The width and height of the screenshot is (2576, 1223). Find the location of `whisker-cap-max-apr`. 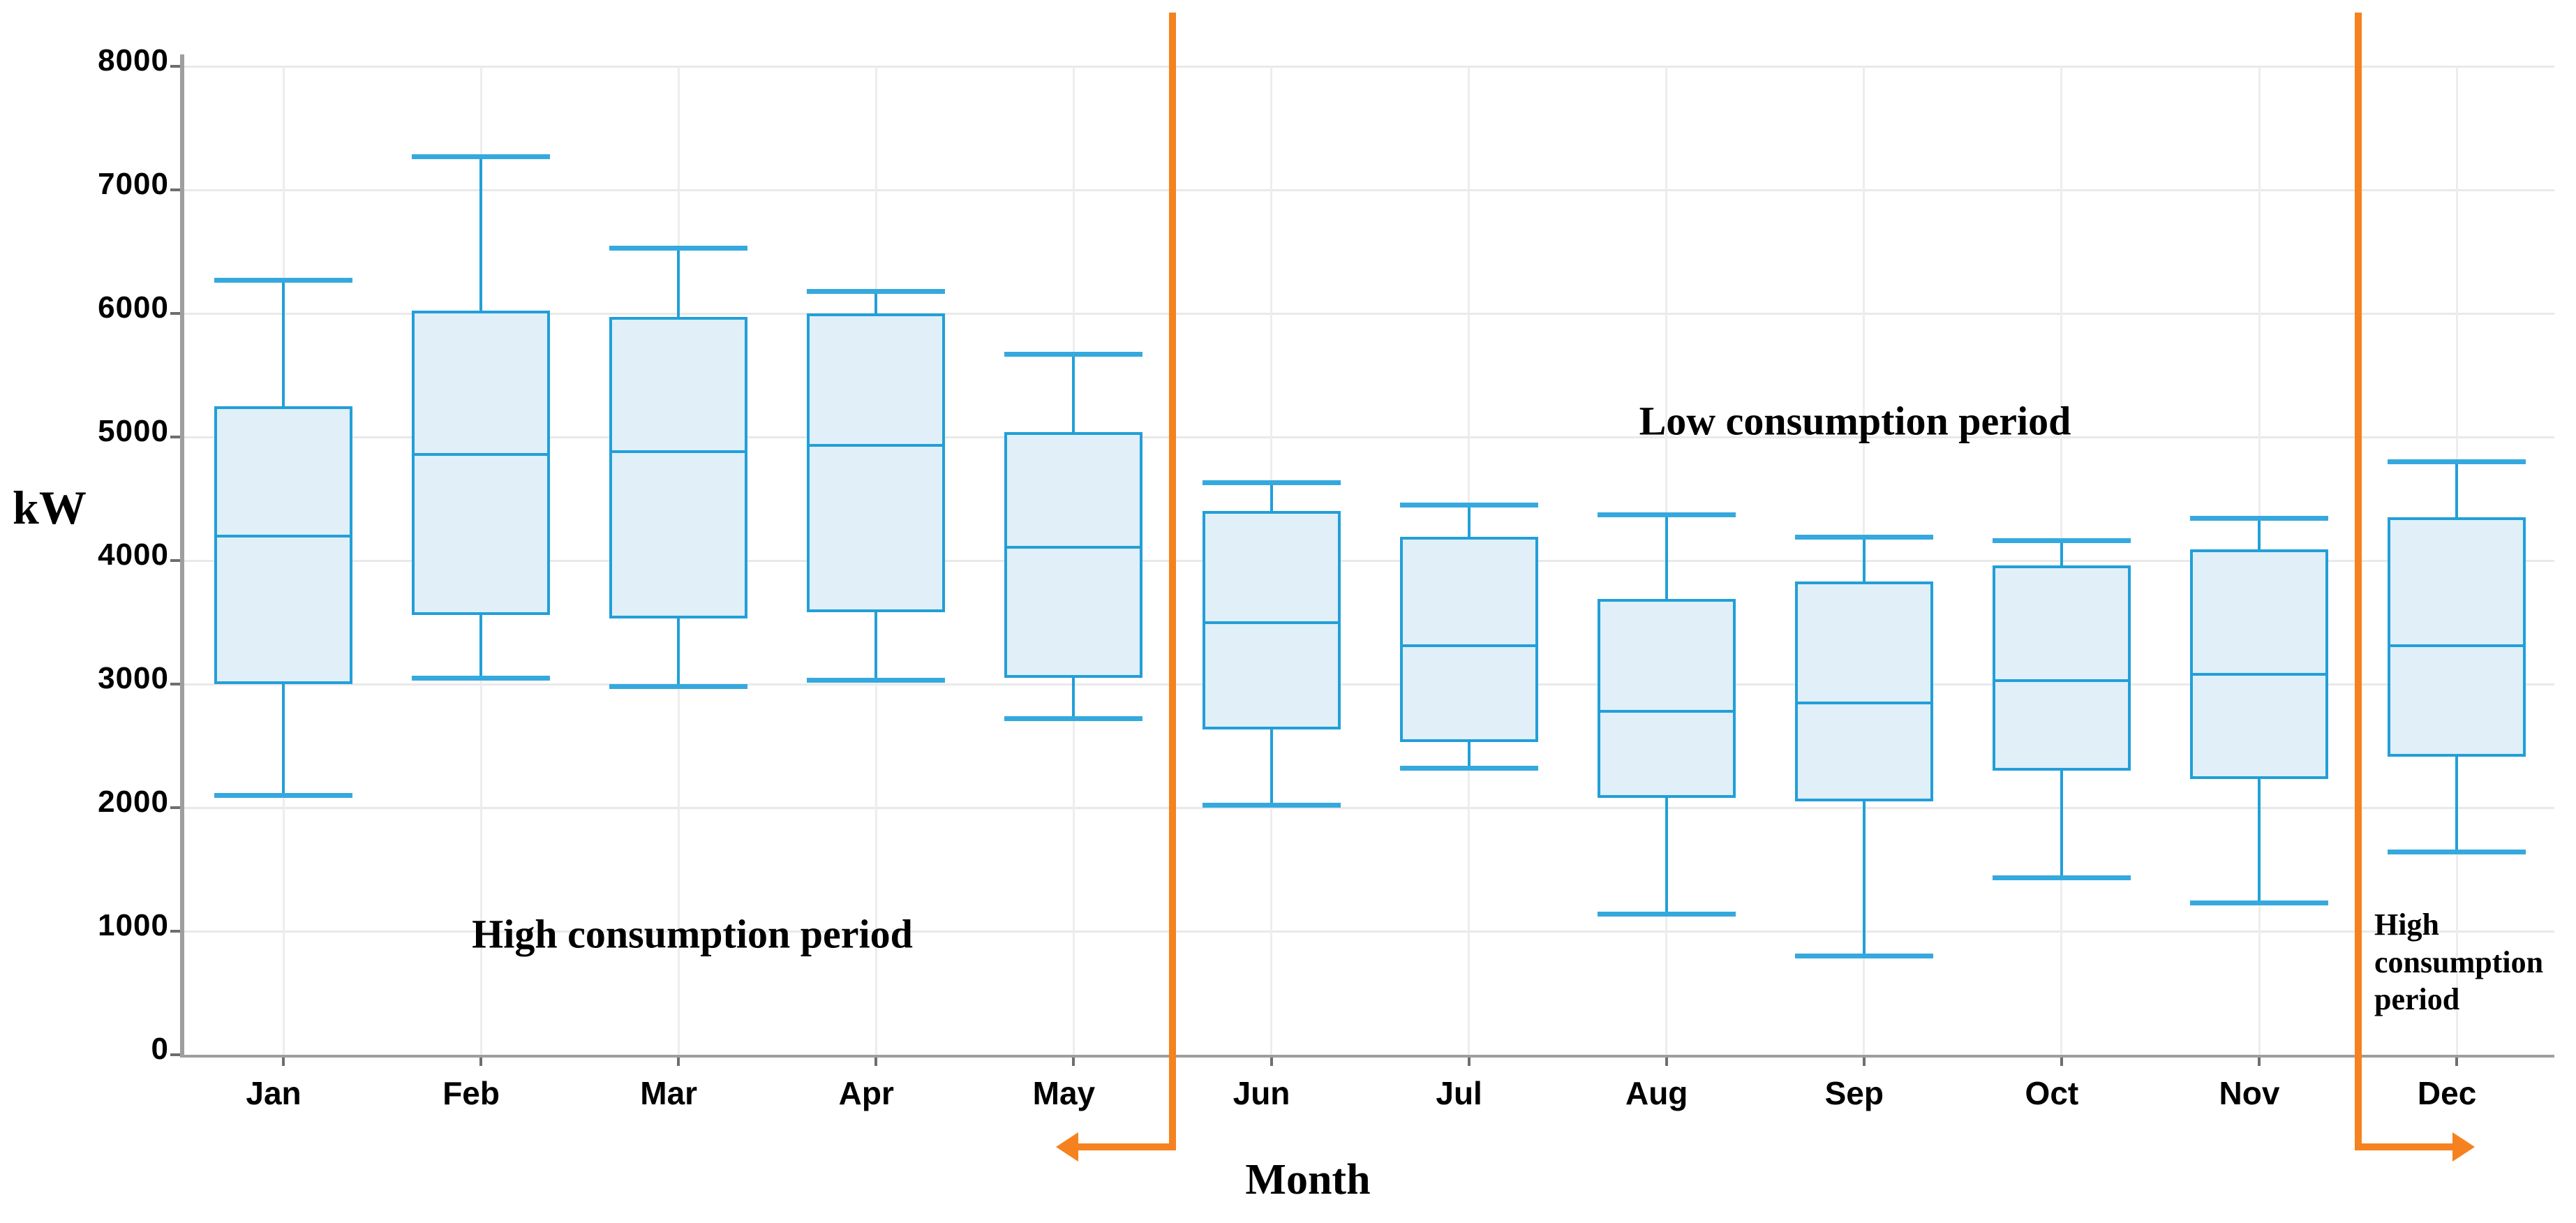

whisker-cap-max-apr is located at coordinates (877, 291).